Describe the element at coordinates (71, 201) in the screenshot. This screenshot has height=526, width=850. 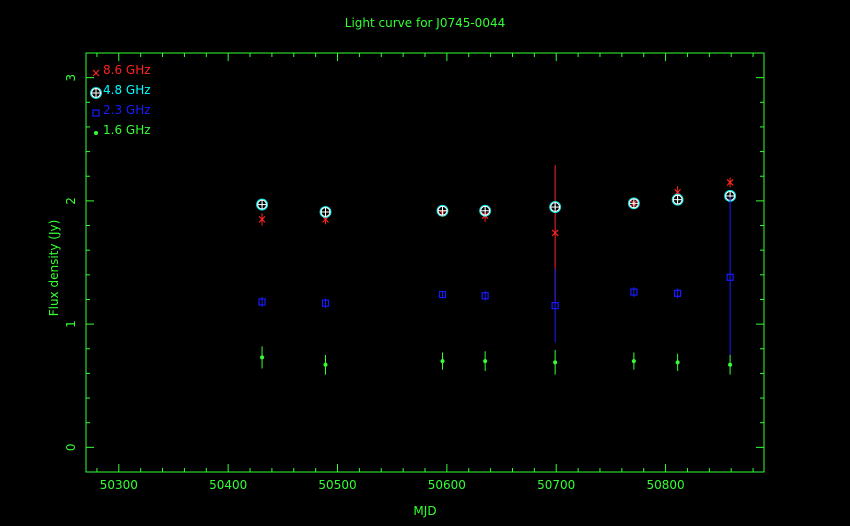
I see `y-tick-label: 2` at that location.